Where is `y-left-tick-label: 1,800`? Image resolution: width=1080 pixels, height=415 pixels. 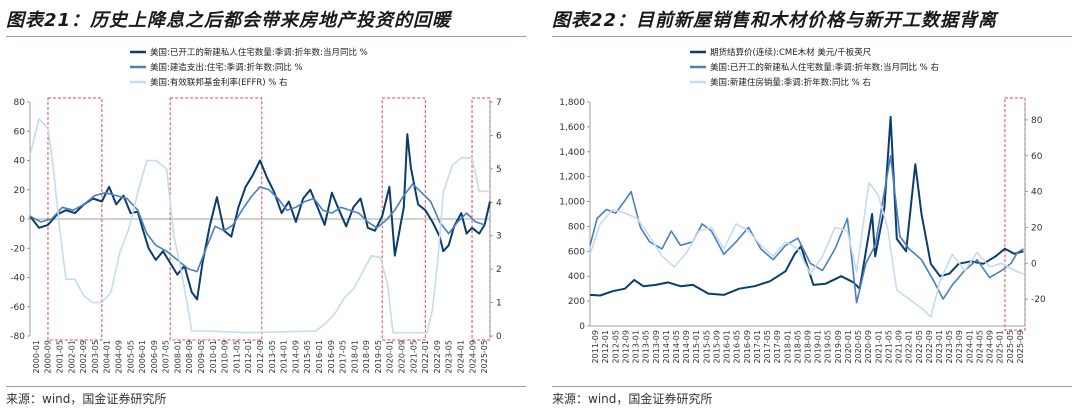 y-left-tick-label: 1,800 is located at coordinates (572, 103).